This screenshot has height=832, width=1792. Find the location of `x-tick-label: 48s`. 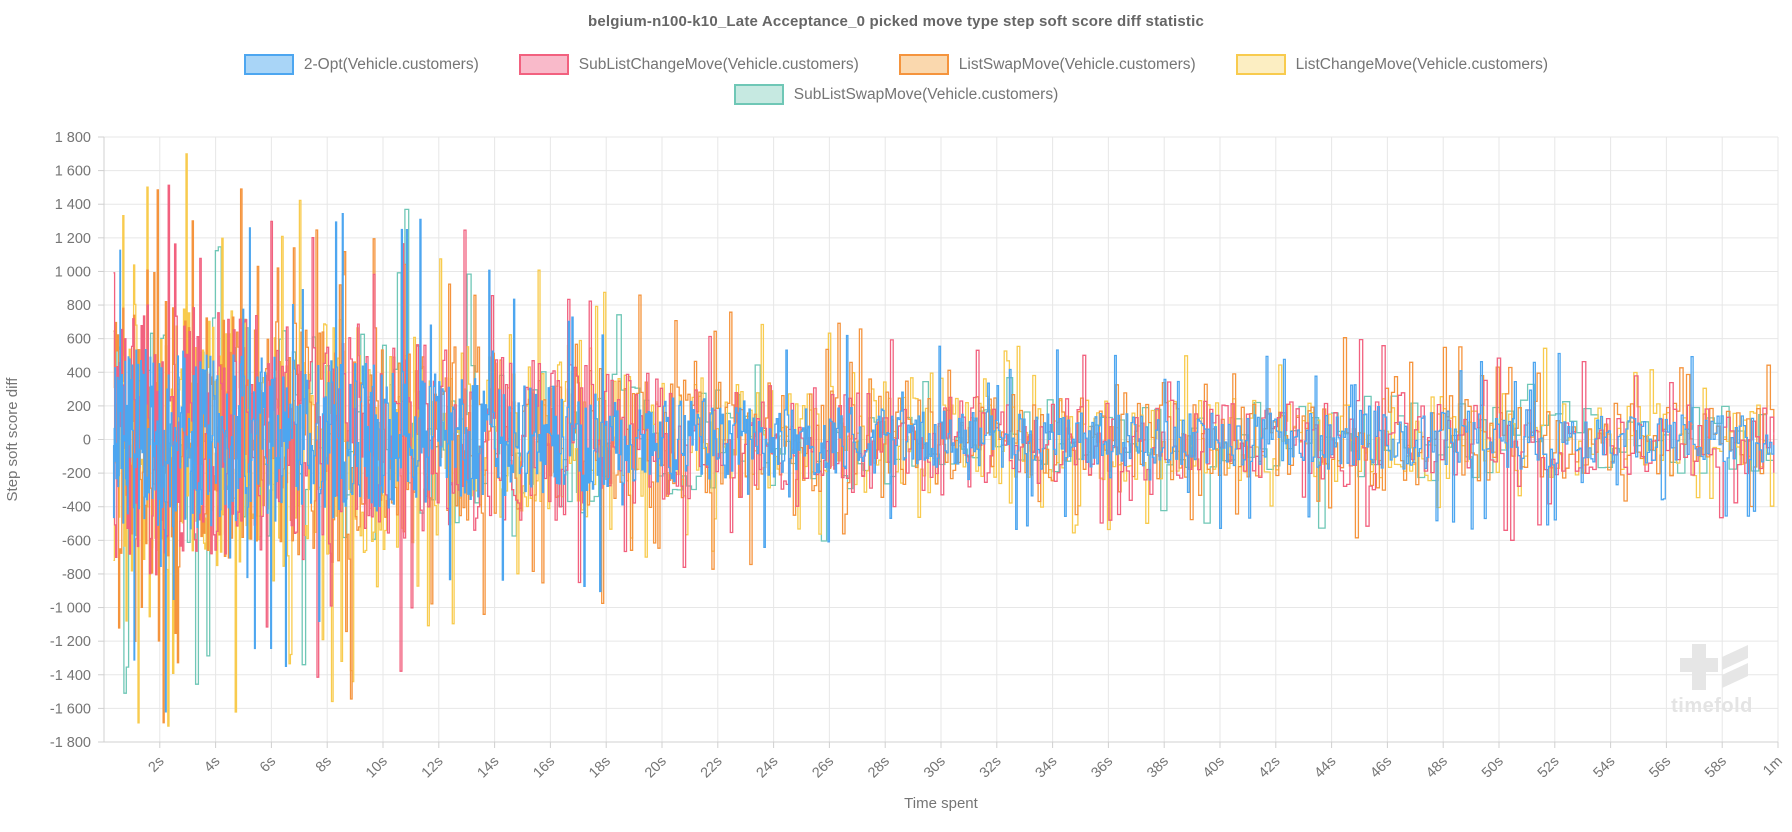

x-tick-label: 48s is located at coordinates (1437, 768).